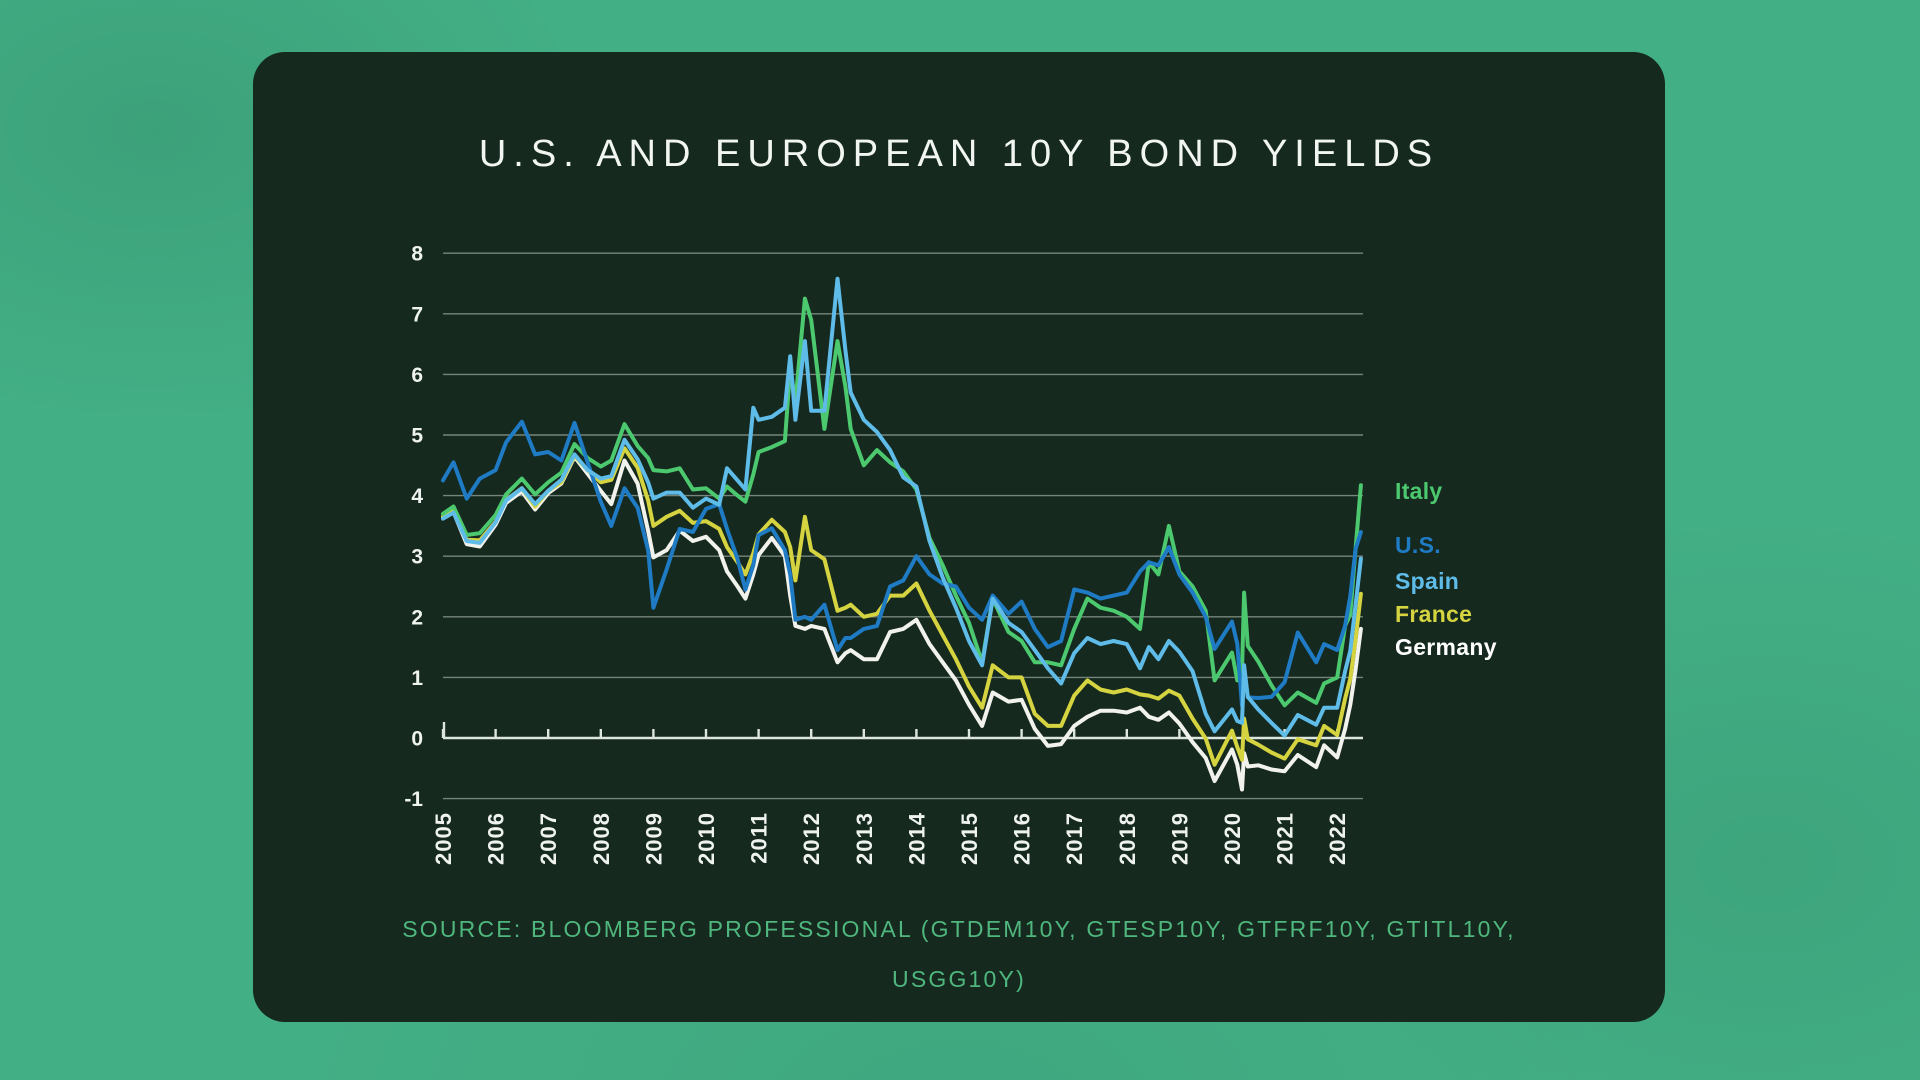 This screenshot has width=1920, height=1080. What do you see at coordinates (864, 838) in the screenshot?
I see `x-axis-tick-label-2013: 2013` at bounding box center [864, 838].